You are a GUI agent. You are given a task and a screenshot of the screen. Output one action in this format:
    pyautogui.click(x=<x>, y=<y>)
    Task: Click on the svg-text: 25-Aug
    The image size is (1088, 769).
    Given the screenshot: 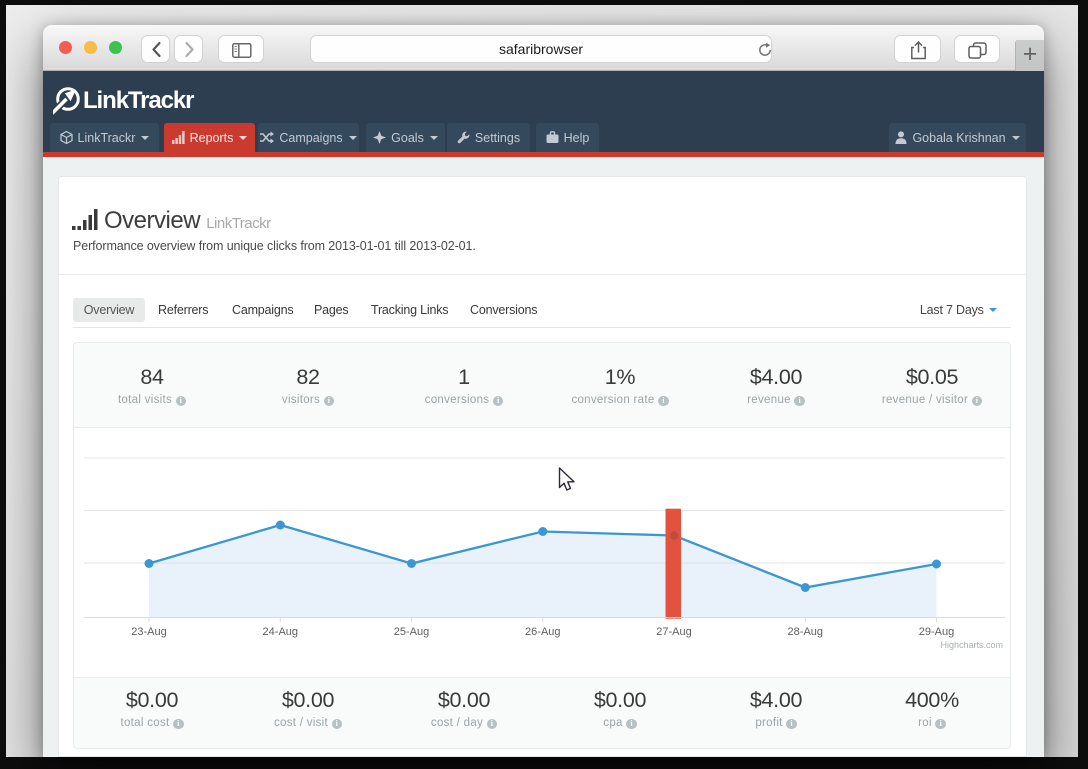 What is the action you would take?
    pyautogui.click(x=411, y=632)
    